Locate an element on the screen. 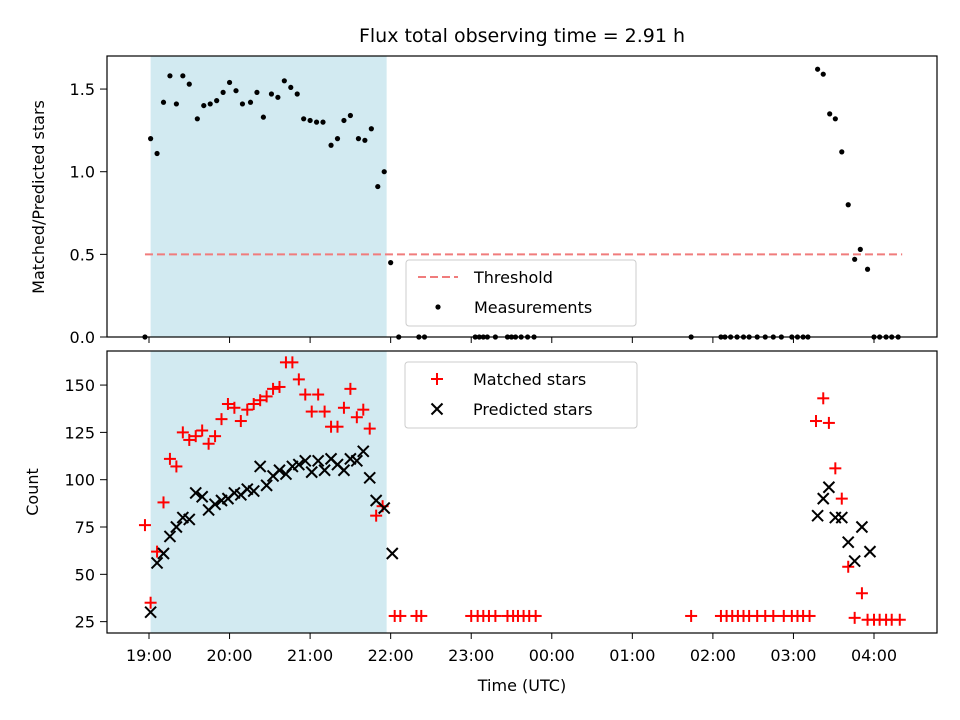 The image size is (960, 720). x-tick-label: 03:00 is located at coordinates (793, 655).